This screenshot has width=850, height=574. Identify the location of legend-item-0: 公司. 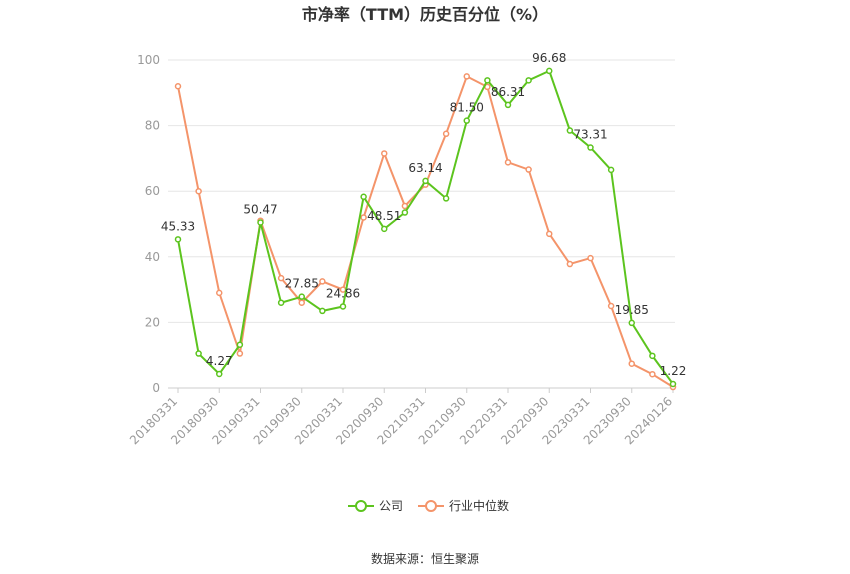
(375, 506).